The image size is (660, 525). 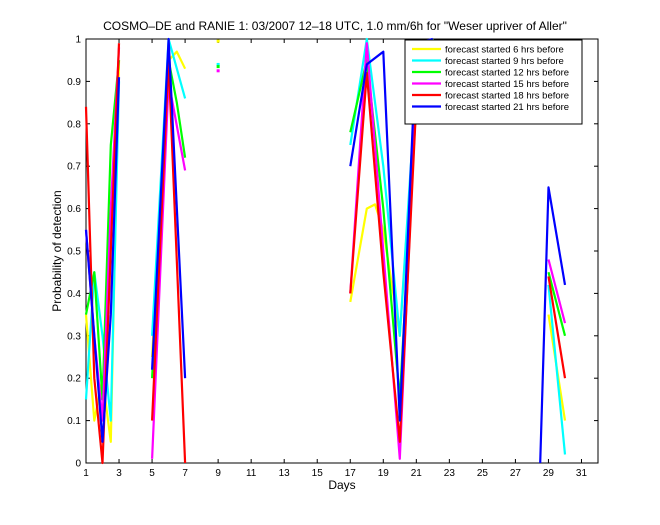 What do you see at coordinates (341, 485) in the screenshot?
I see `x-axis-label: Days` at bounding box center [341, 485].